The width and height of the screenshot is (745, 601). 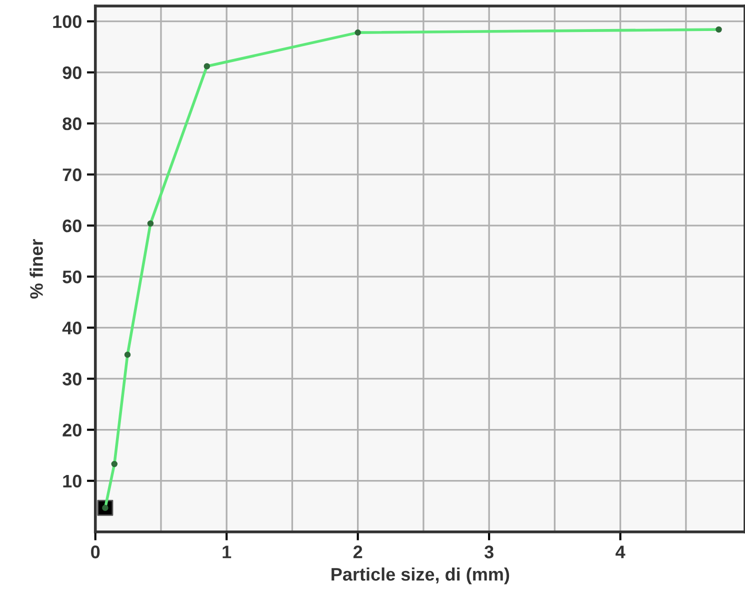 I want to click on y-axis-title: % finer, so click(x=36, y=269).